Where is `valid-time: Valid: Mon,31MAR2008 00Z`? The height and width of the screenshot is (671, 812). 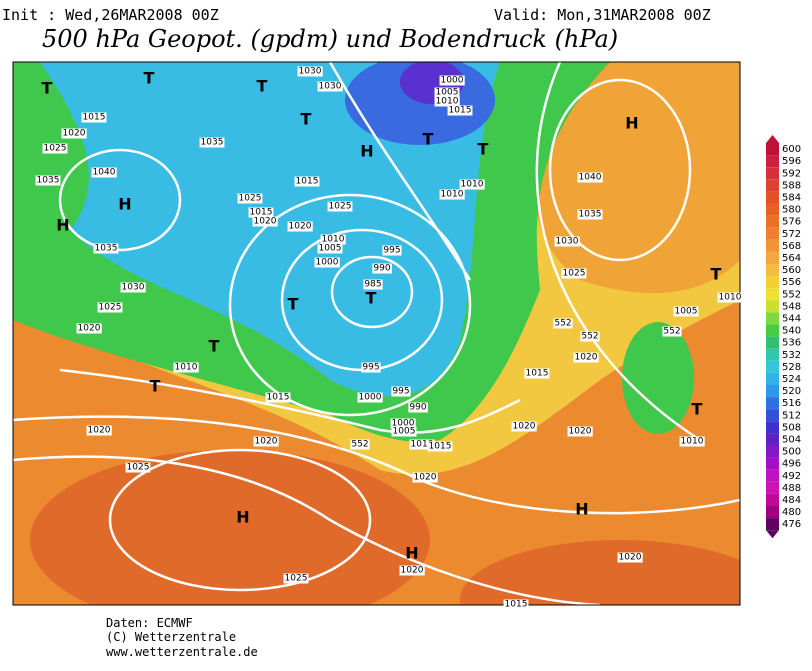
valid-time: Valid: Mon,31MAR2008 00Z is located at coordinates (602, 15).